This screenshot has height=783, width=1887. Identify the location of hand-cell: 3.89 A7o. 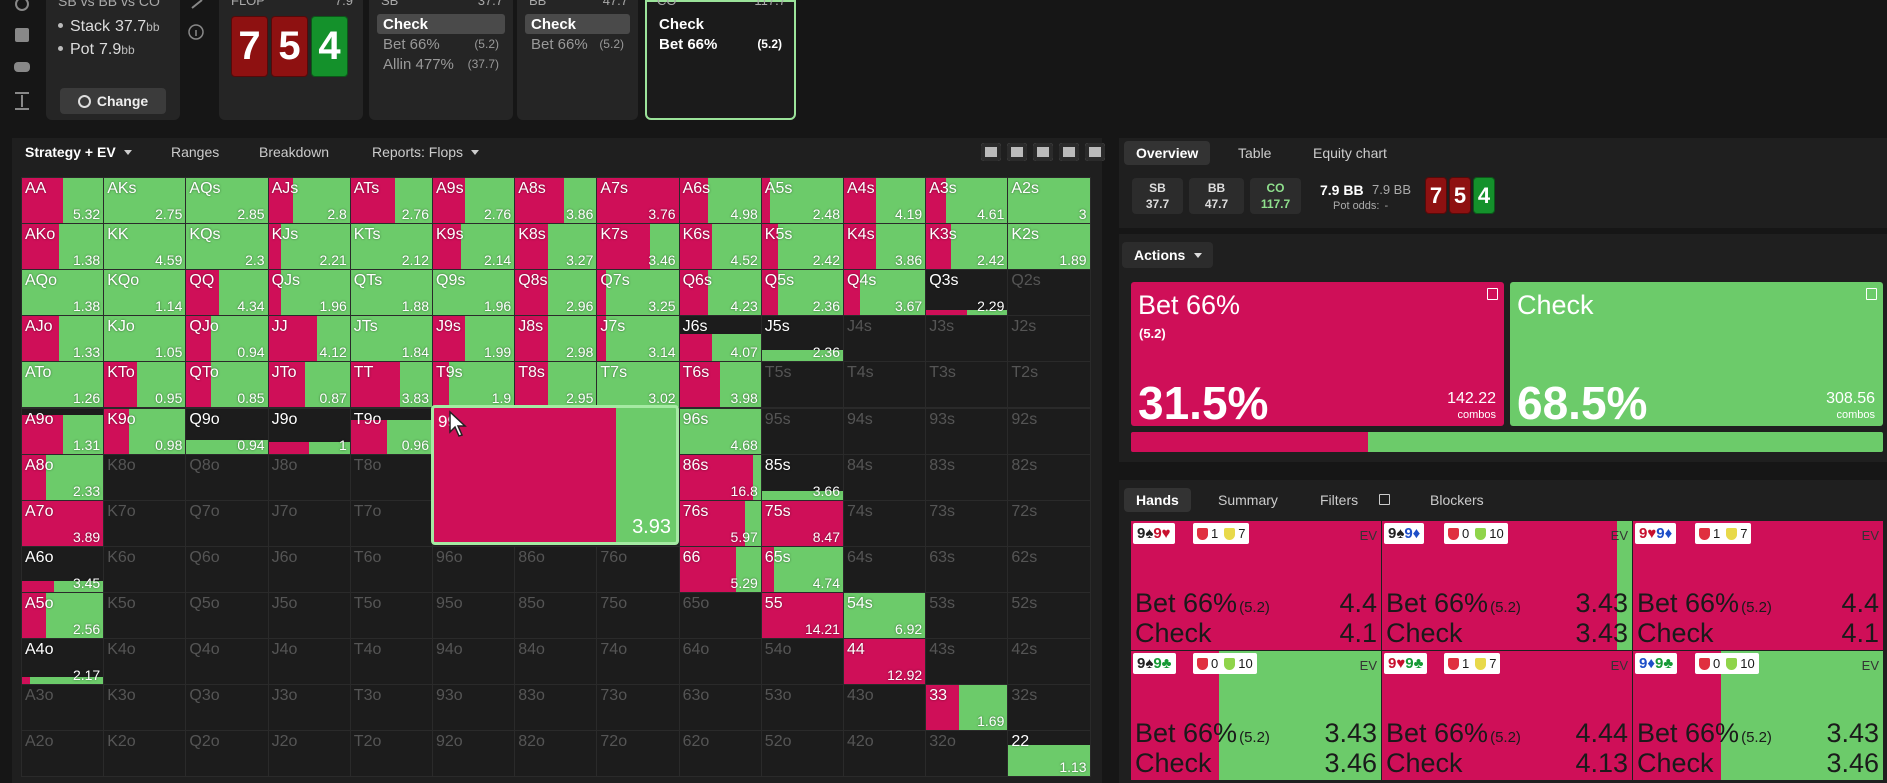
(62, 523).